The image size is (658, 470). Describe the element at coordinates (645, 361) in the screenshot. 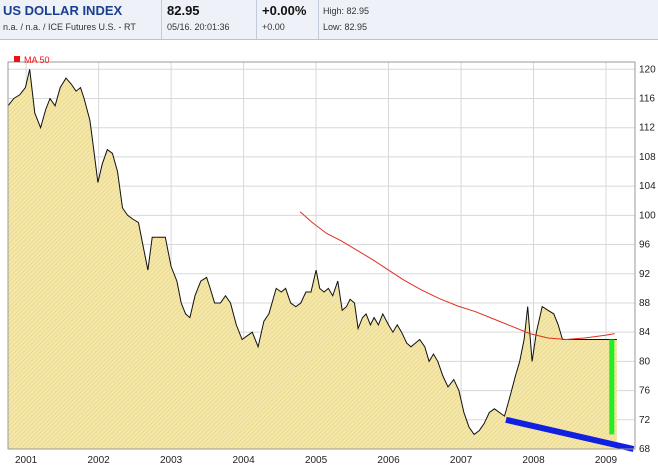

I see `y-tick-label: 80` at that location.